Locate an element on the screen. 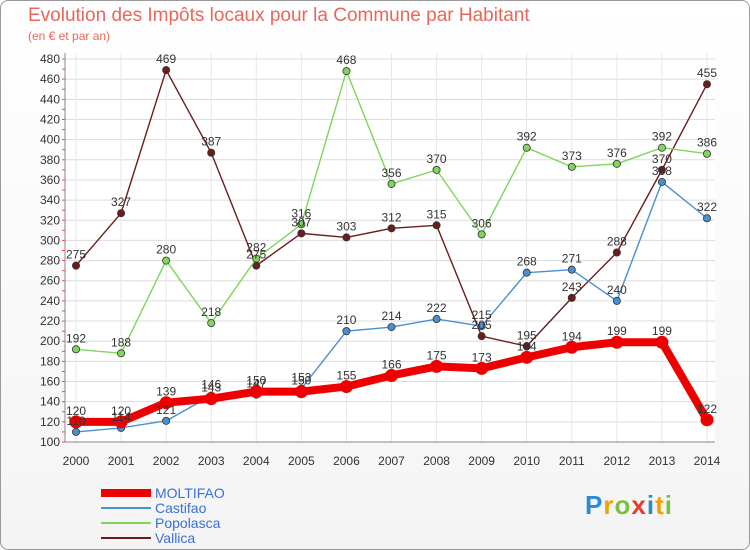 This screenshot has width=750, height=550. data-label-vallica: 243 is located at coordinates (572, 287).